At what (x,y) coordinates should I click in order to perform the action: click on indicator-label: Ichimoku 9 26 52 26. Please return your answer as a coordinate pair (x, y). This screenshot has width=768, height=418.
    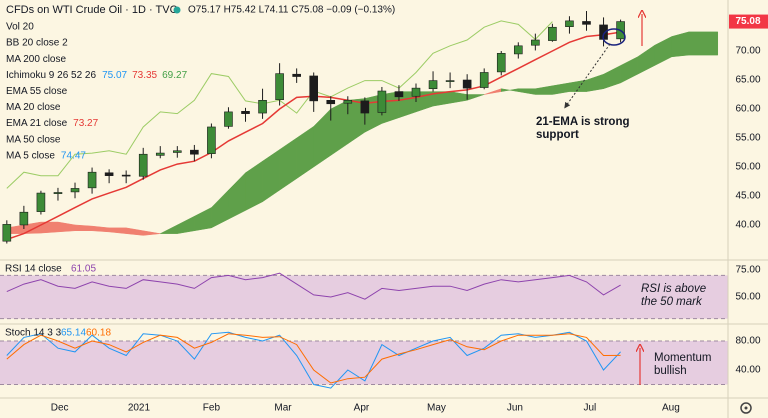
    Looking at the image, I should click on (51, 75).